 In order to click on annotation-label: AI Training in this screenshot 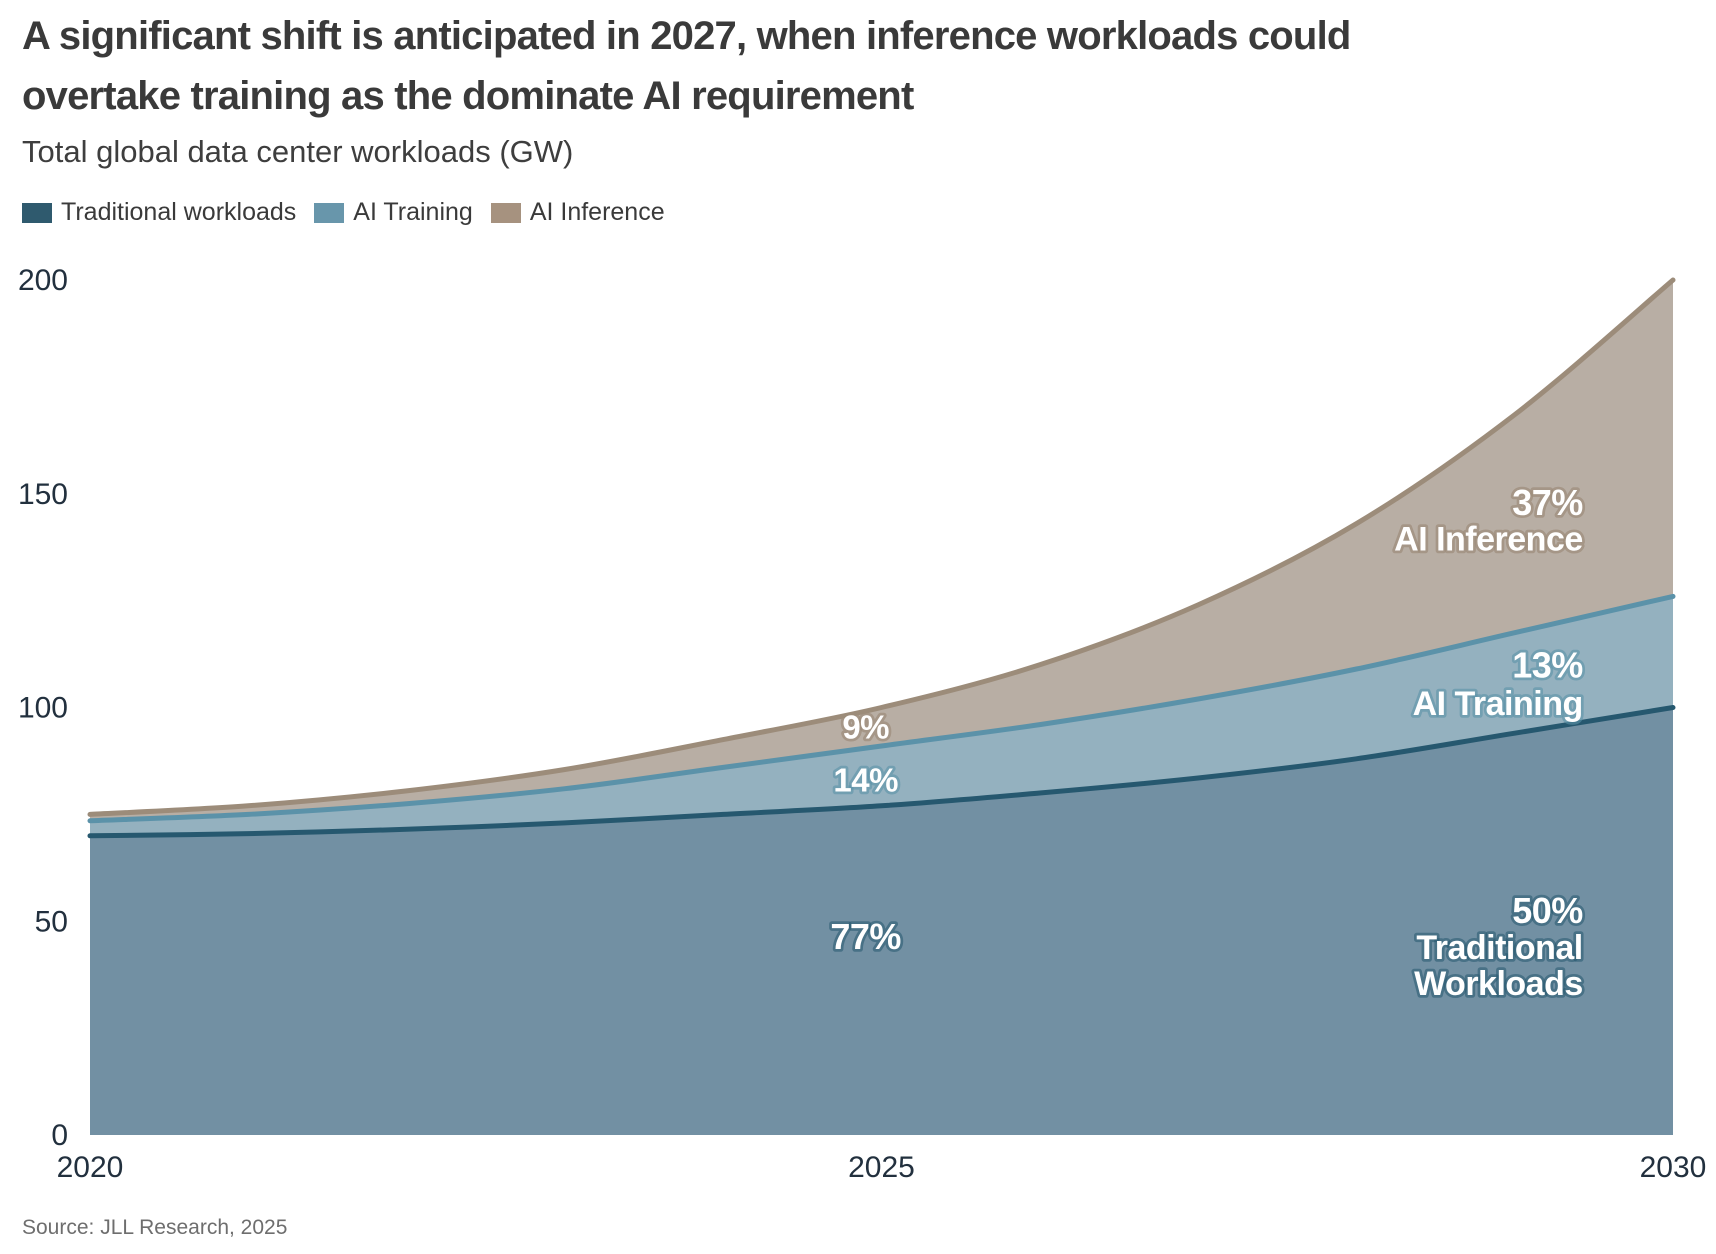, I will do `click(1498, 704)`.